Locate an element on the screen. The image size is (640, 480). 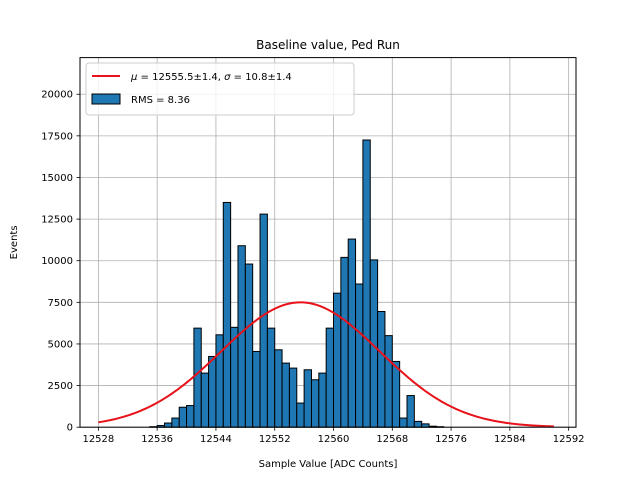
y-tick-label: 5000 is located at coordinates (60, 344).